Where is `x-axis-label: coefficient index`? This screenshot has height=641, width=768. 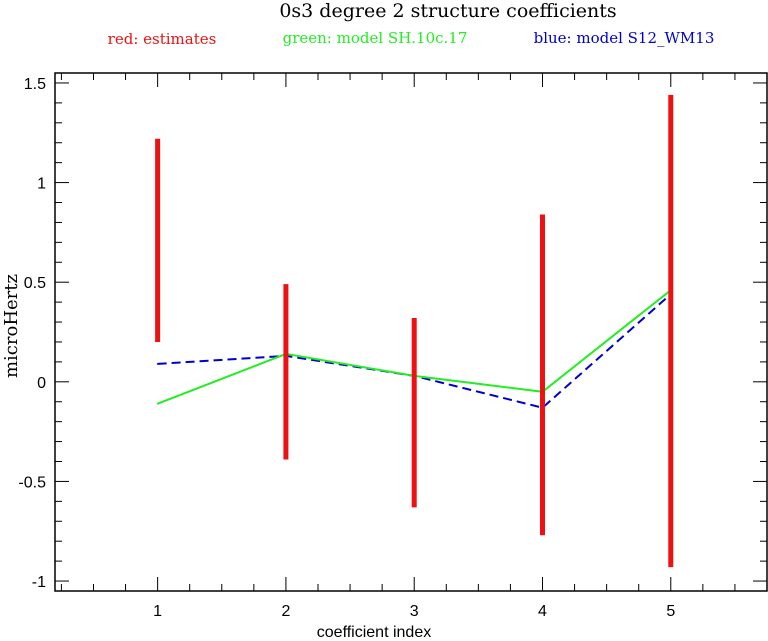 x-axis-label: coefficient index is located at coordinates (374, 632).